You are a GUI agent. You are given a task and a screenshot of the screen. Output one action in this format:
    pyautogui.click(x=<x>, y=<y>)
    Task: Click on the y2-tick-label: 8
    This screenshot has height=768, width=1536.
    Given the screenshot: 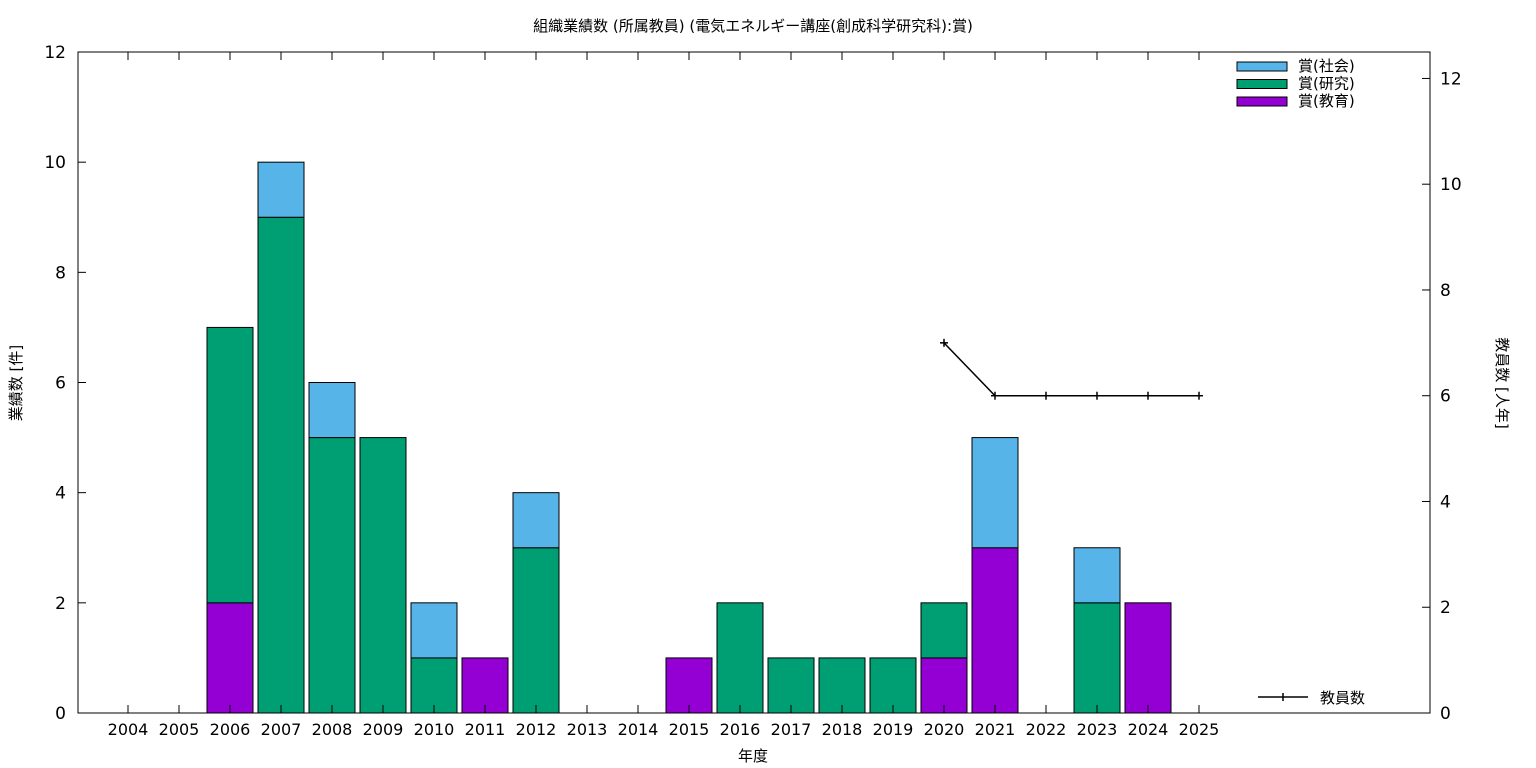 What is the action you would take?
    pyautogui.click(x=1445, y=291)
    